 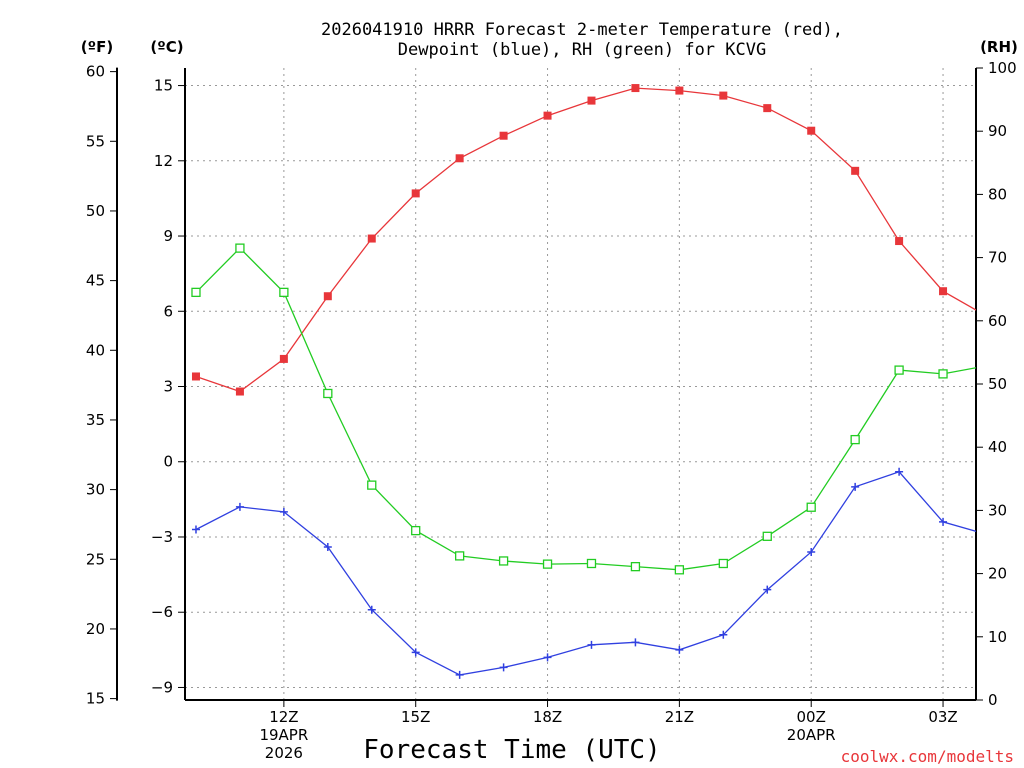 What do you see at coordinates (168, 311) in the screenshot?
I see `celsius-tick-label: 6` at bounding box center [168, 311].